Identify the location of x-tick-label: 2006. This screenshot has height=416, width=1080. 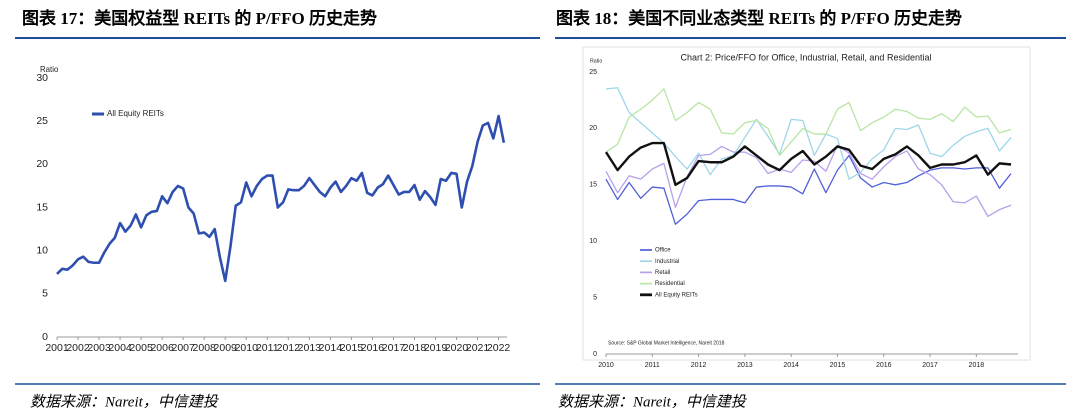
(162, 348).